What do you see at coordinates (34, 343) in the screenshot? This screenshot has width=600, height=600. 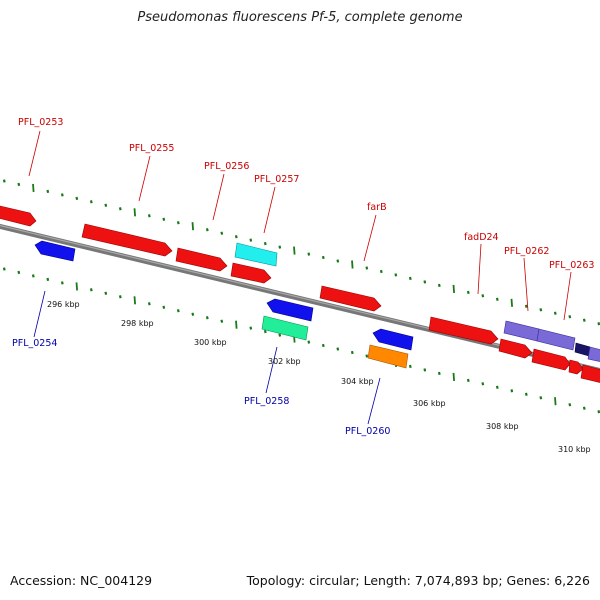 I see `gene-label-pfl-0254: PFL_0254` at bounding box center [34, 343].